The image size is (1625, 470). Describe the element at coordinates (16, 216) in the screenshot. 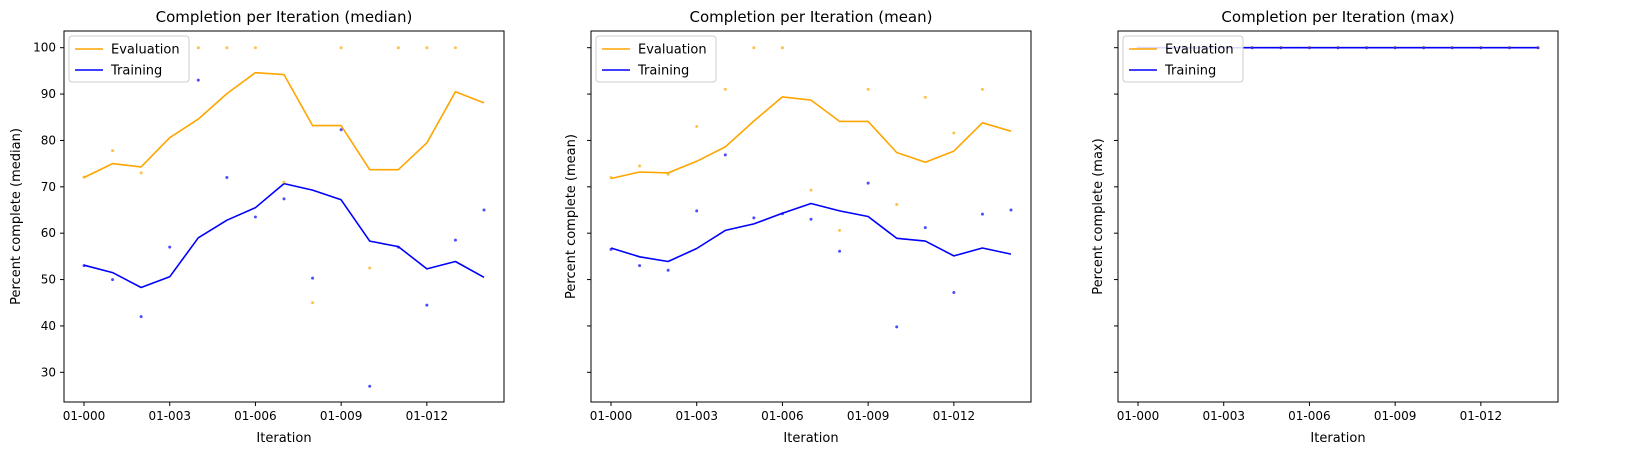

I see `y-axis-label: Percent complete (median)` at that location.